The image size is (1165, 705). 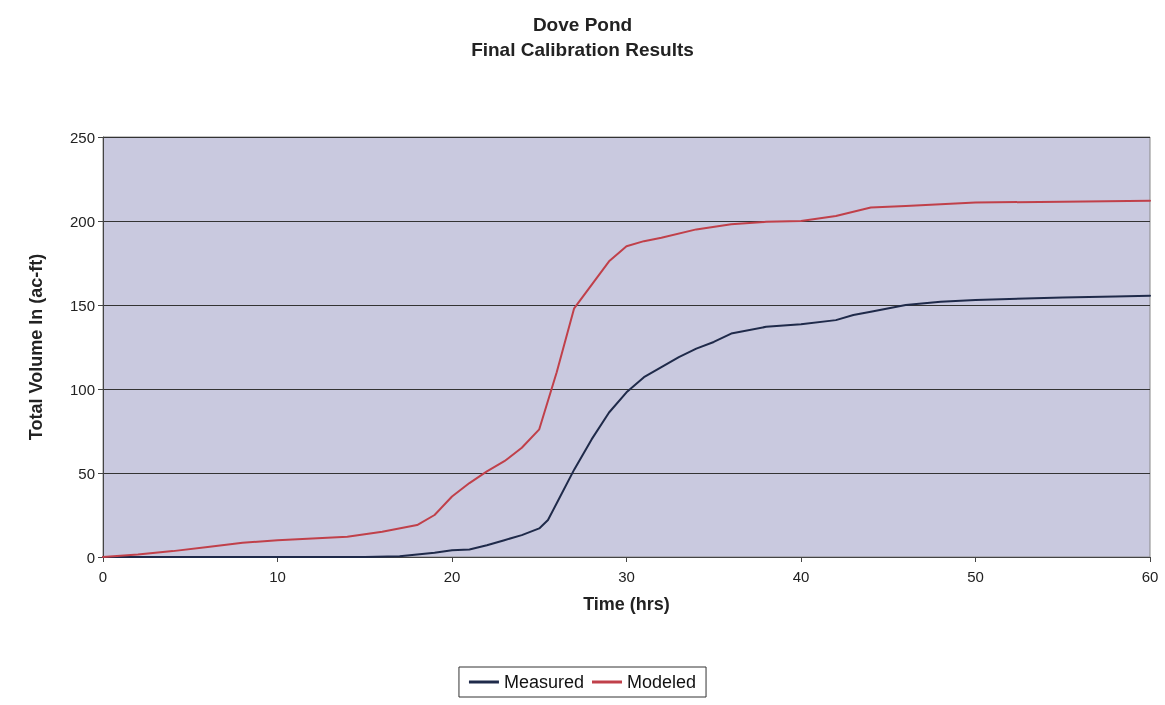 What do you see at coordinates (626, 576) in the screenshot?
I see `x-tick-label: 30` at bounding box center [626, 576].